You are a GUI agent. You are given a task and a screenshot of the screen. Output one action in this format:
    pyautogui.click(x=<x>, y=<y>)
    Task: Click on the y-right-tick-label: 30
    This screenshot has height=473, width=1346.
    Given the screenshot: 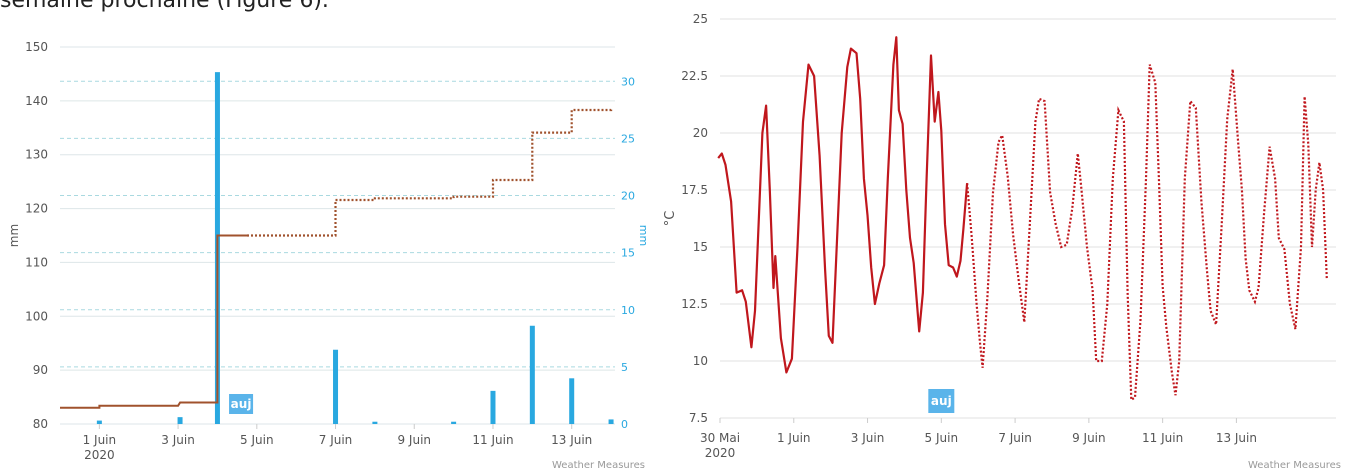 What is the action you would take?
    pyautogui.click(x=628, y=81)
    